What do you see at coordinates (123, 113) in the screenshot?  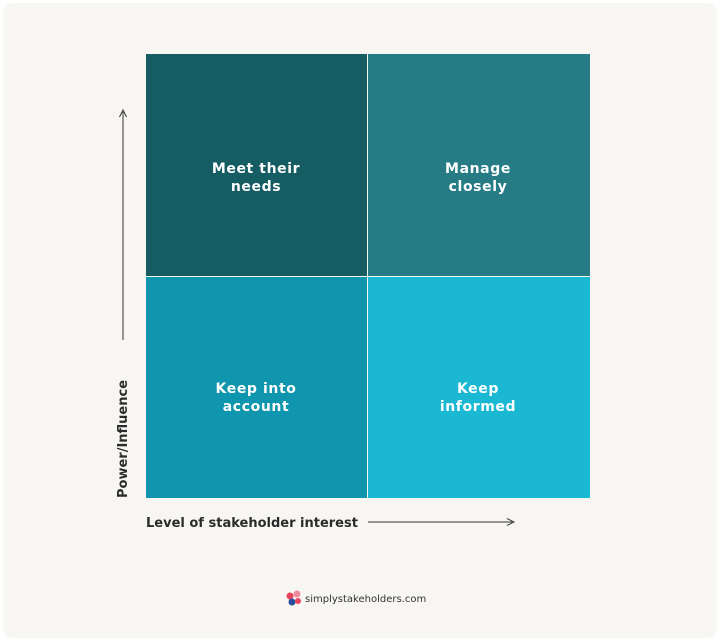 I see `y-arrowhead` at bounding box center [123, 113].